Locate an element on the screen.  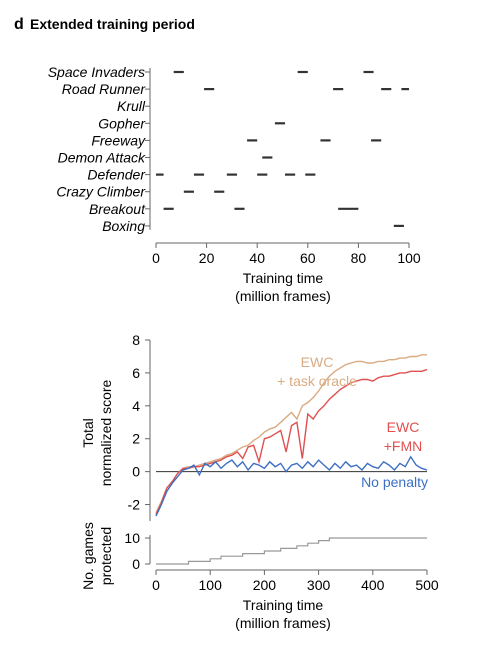
legend-ewc-task-oracle: EWC + task oracle is located at coordinates (317, 371).